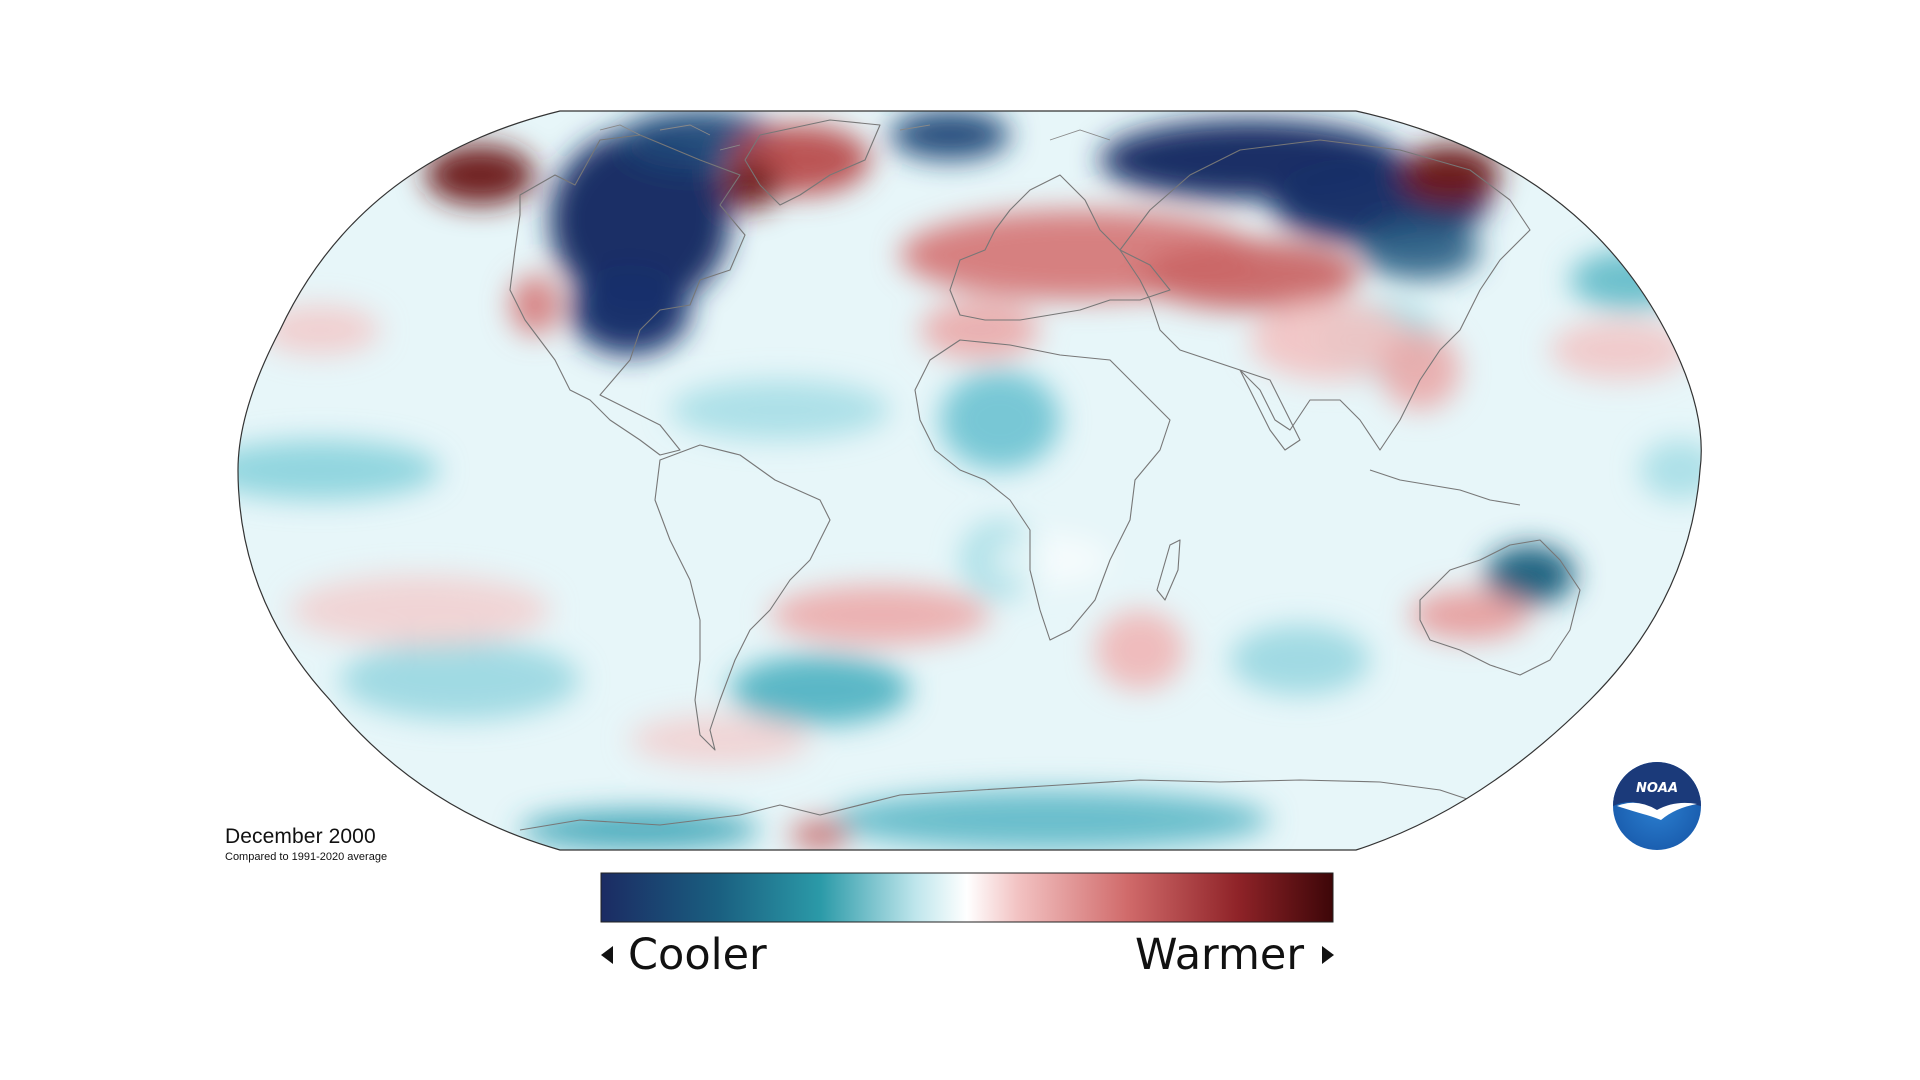  I want to click on legend-high-text: Warmer, so click(1219, 955).